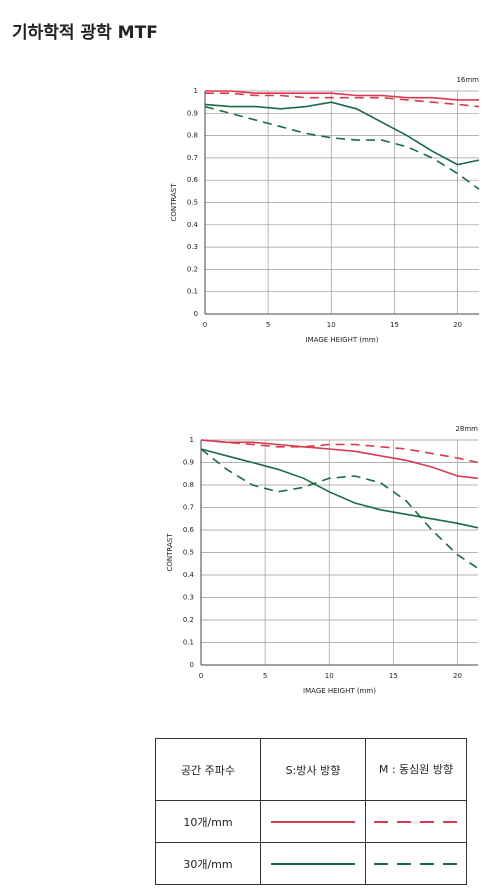 This screenshot has height=895, width=501. I want to click on header-cell: S:방사 방향, so click(313, 769).